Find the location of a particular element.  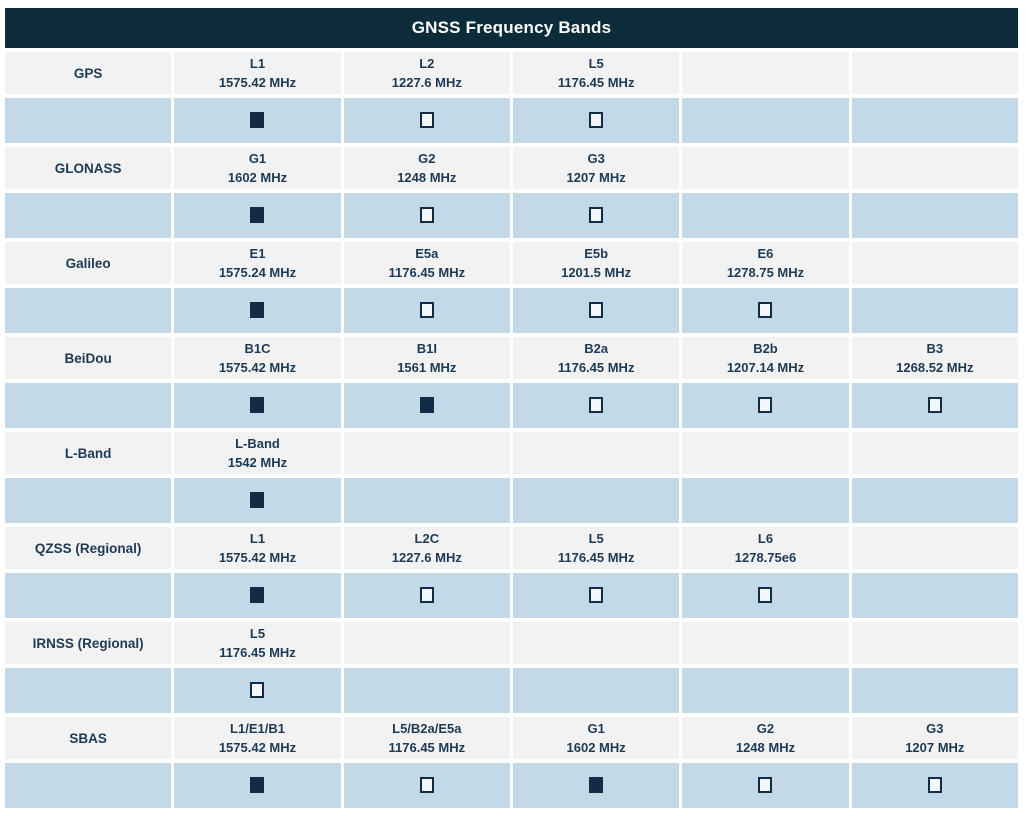

band-name: L2C is located at coordinates (427, 538).